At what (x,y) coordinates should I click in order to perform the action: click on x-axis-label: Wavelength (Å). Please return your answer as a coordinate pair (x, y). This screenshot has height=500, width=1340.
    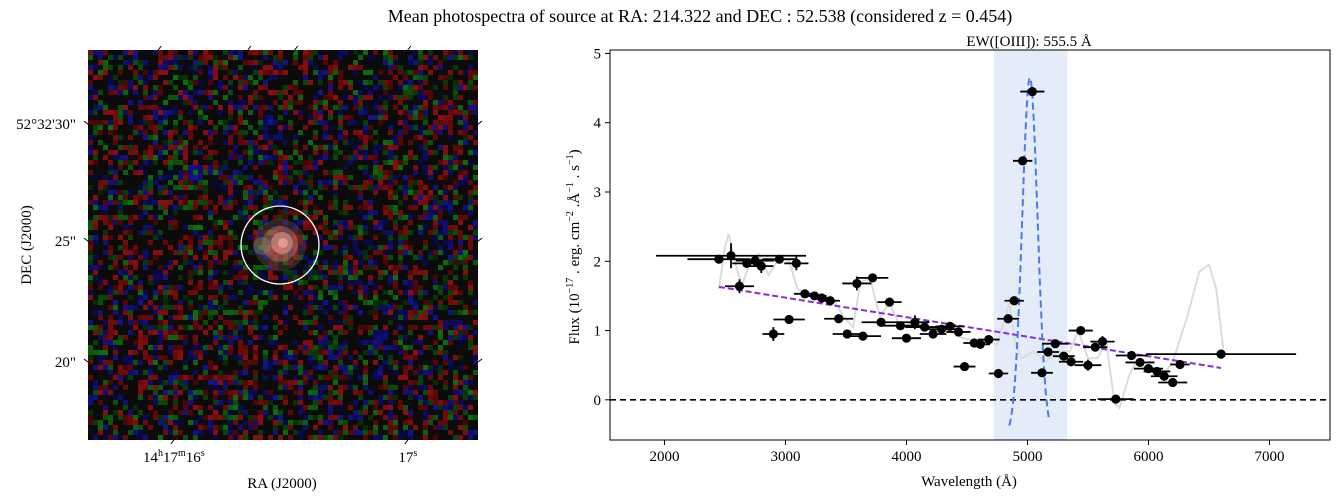
    Looking at the image, I should click on (969, 482).